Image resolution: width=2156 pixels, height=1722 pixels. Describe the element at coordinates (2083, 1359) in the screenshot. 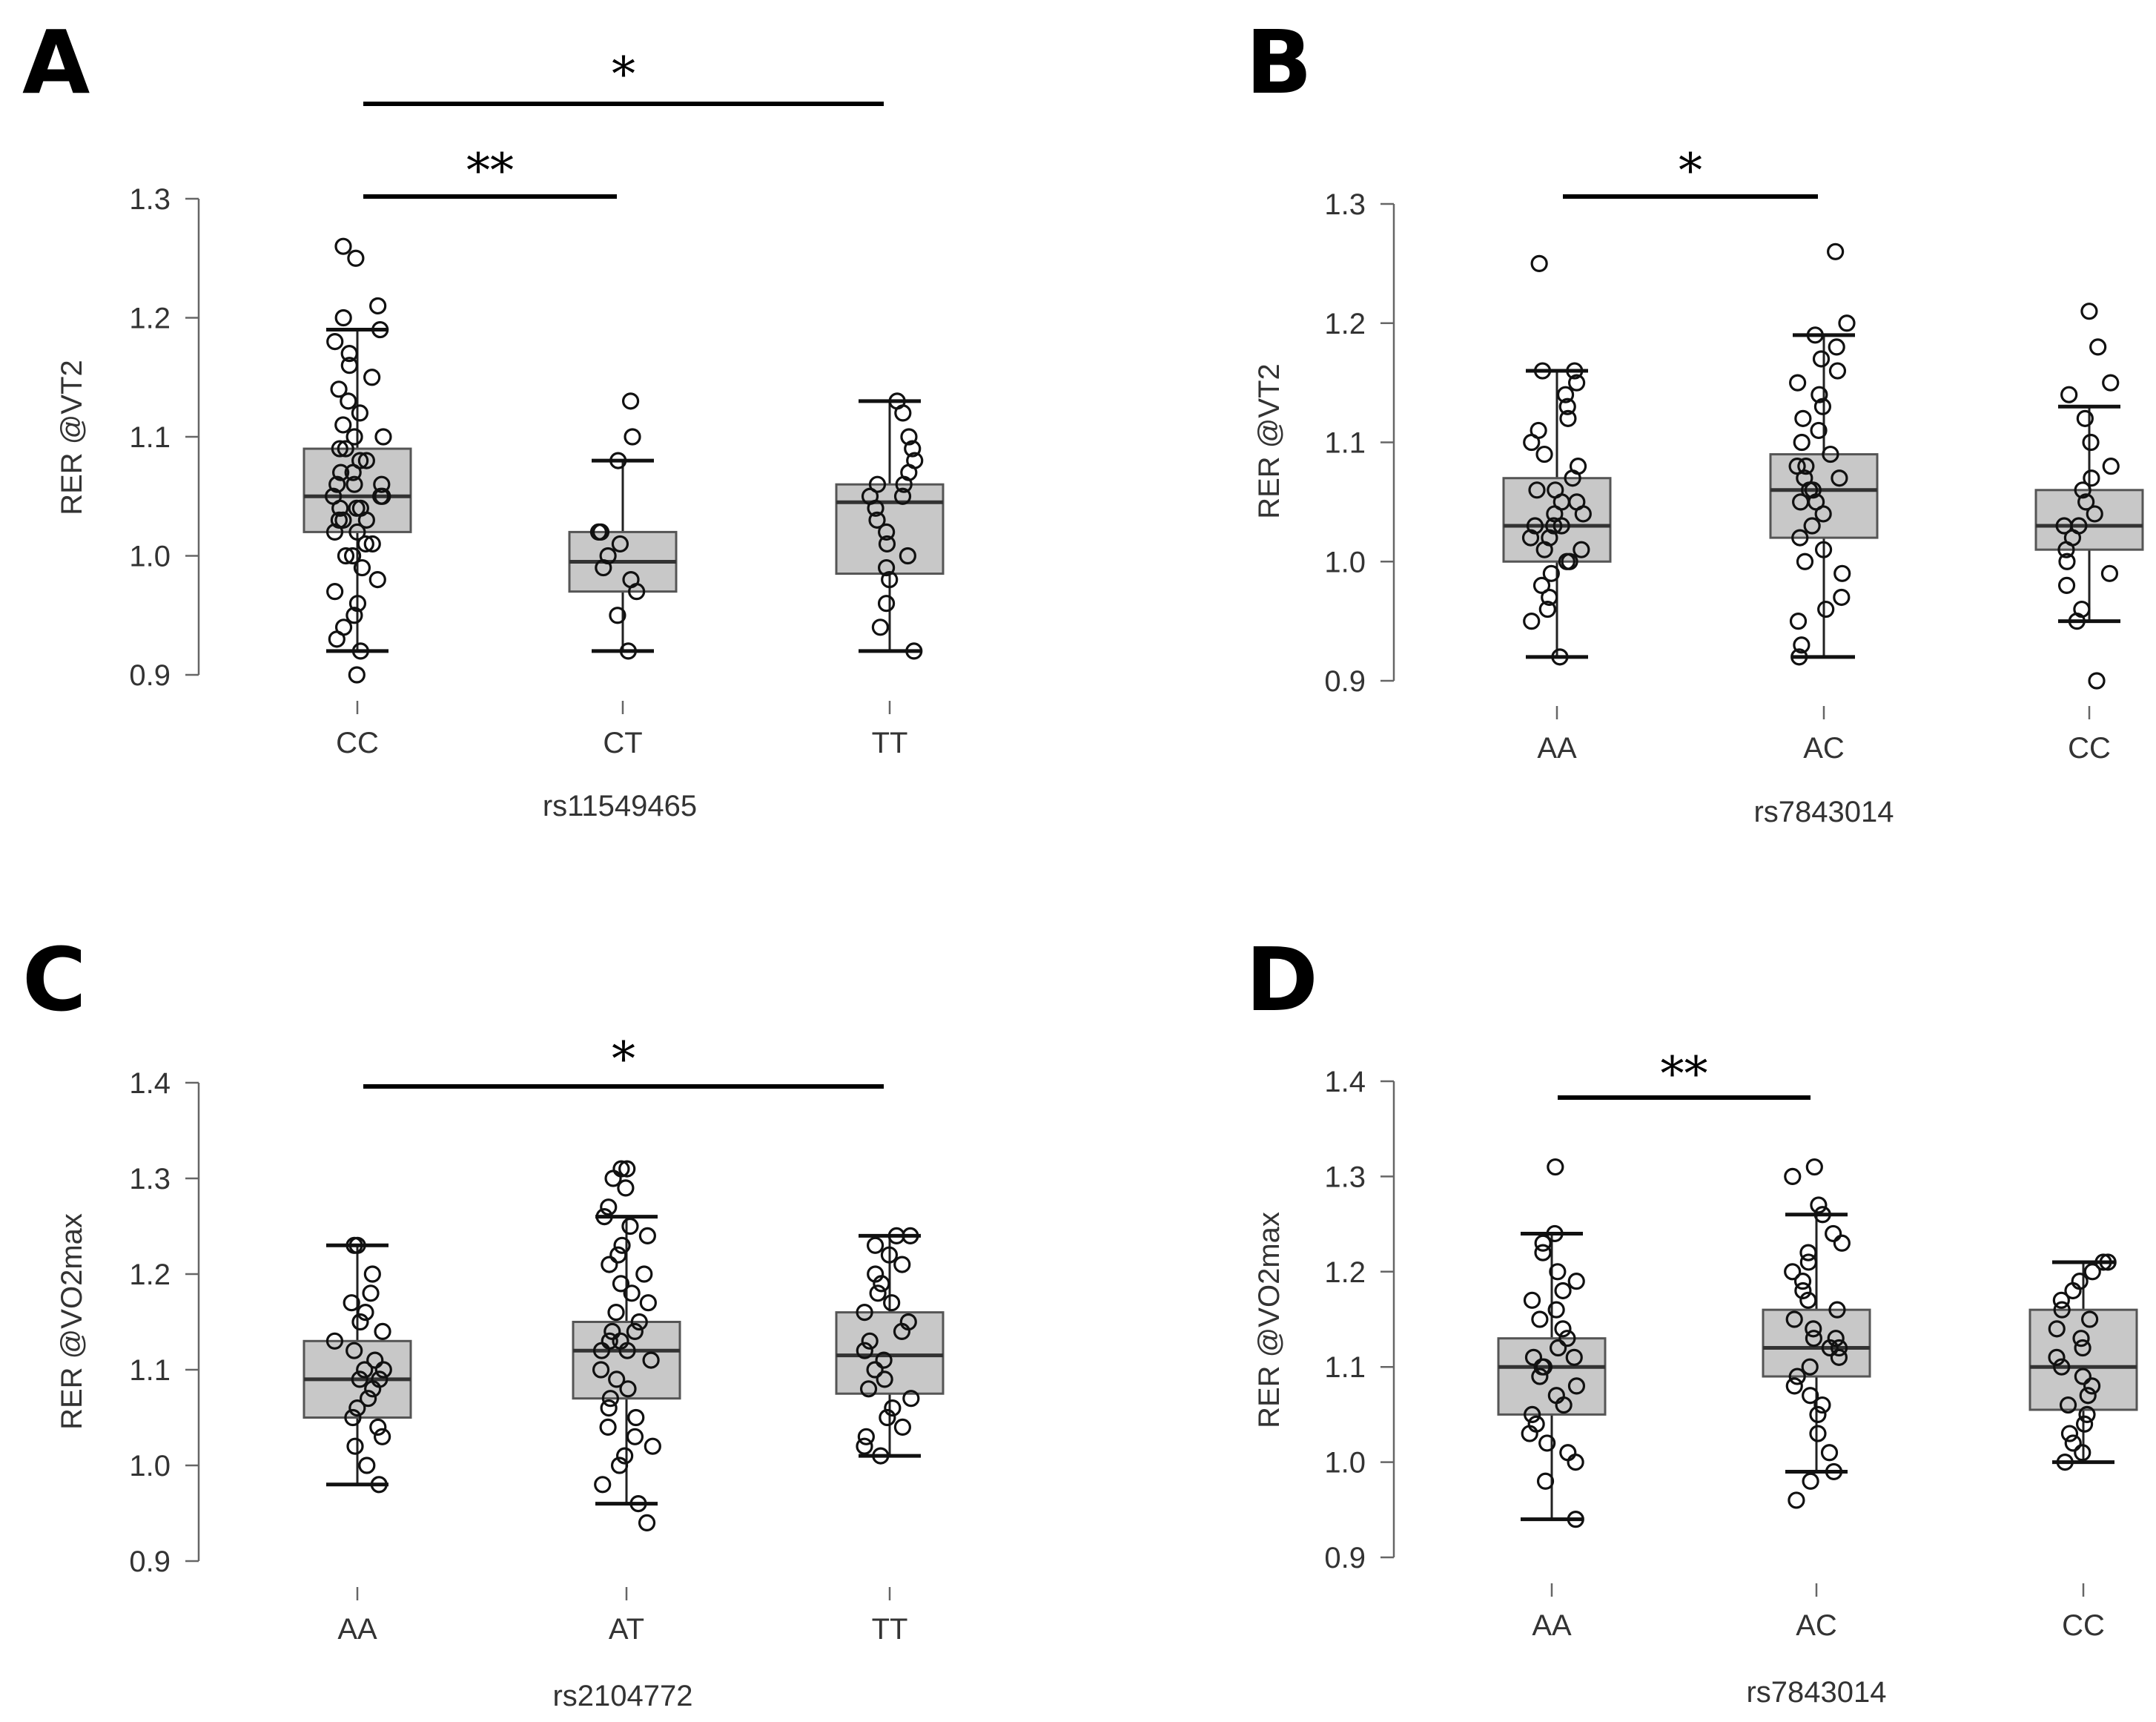

I see `iqr-box` at that location.